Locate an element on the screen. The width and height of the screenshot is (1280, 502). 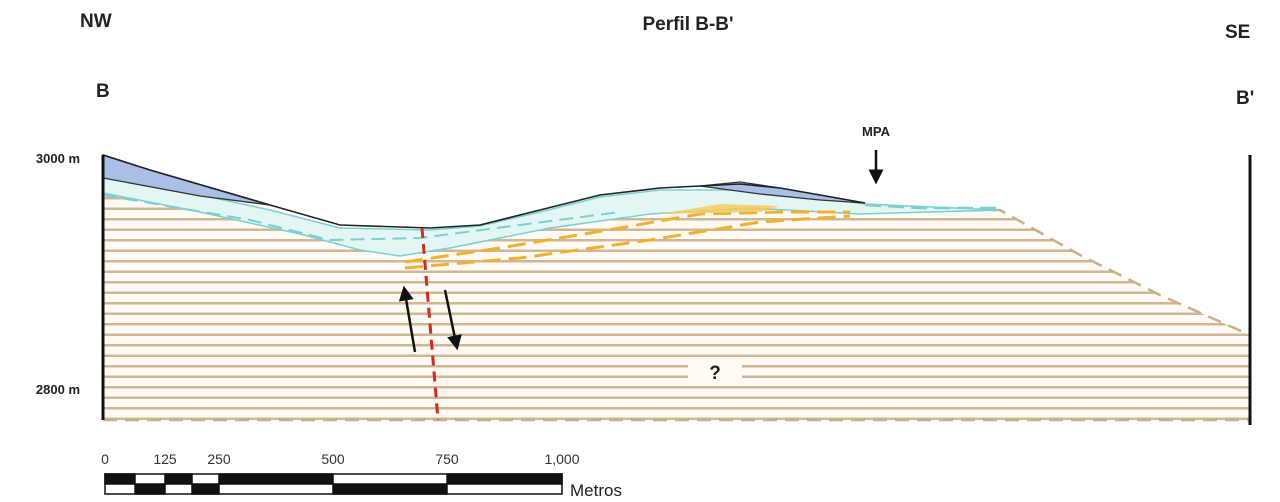
scale-tick-label: 0 is located at coordinates (105, 459).